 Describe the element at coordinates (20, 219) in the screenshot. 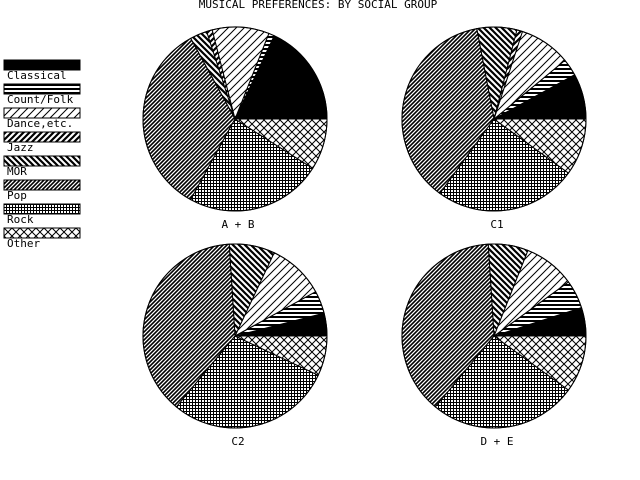

I see `legend-label-rock: Rock` at that location.